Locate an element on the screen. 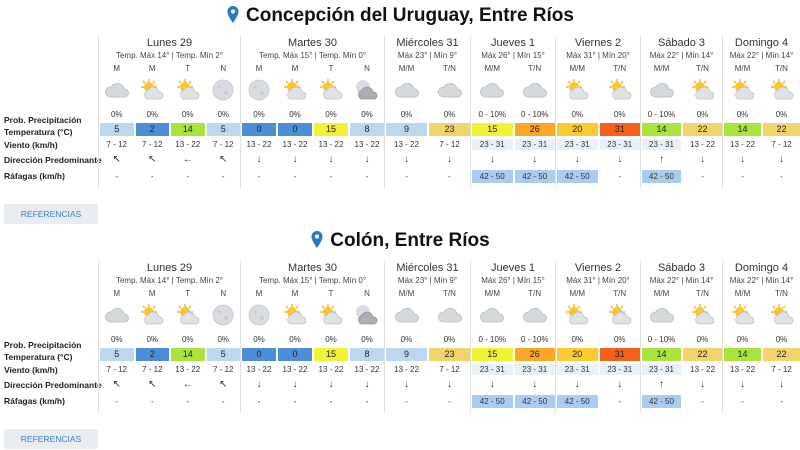 This screenshot has height=450, width=800. period-column: M 0% 2 7 - 12 ↖ - is located at coordinates (153, 337).